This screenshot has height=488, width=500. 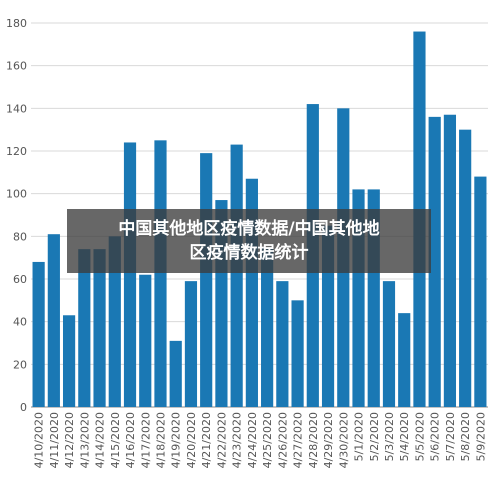 What do you see at coordinates (465, 436) in the screenshot?
I see `x-tick-label: 5/8/2020` at bounding box center [465, 436].